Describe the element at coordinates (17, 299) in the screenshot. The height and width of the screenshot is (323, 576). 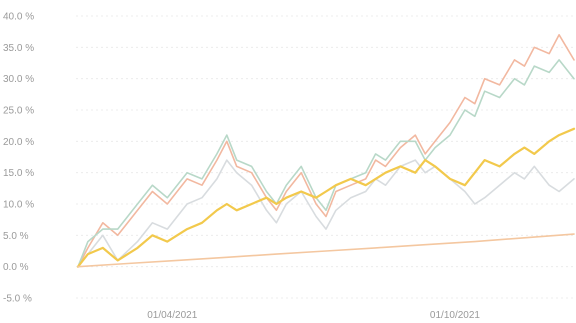
I see `y-tick-label: -5.0 %` at that location.